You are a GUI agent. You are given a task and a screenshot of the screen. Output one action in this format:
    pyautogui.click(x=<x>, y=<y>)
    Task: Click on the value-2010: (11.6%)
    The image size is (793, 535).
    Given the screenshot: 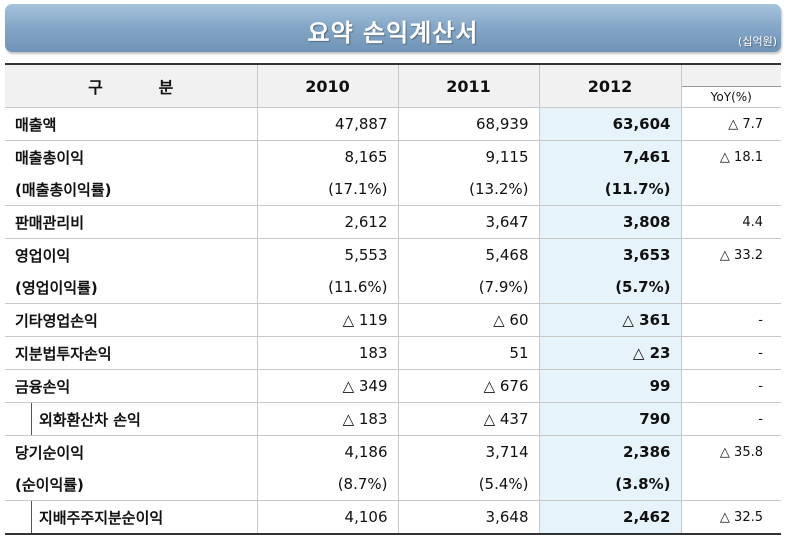 What is the action you would take?
    pyautogui.click(x=327, y=287)
    